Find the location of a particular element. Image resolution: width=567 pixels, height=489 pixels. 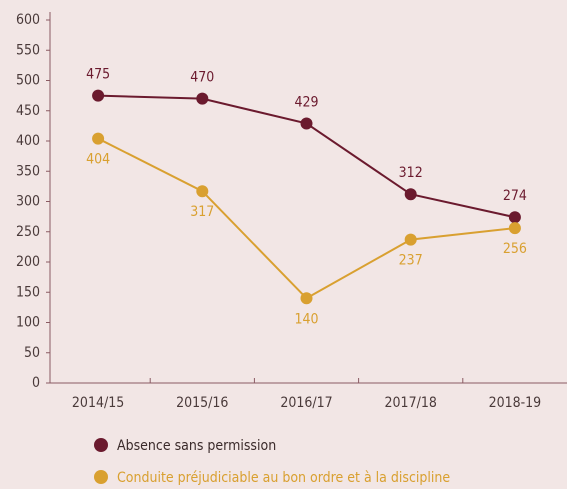

data-label: 429 is located at coordinates (306, 102).